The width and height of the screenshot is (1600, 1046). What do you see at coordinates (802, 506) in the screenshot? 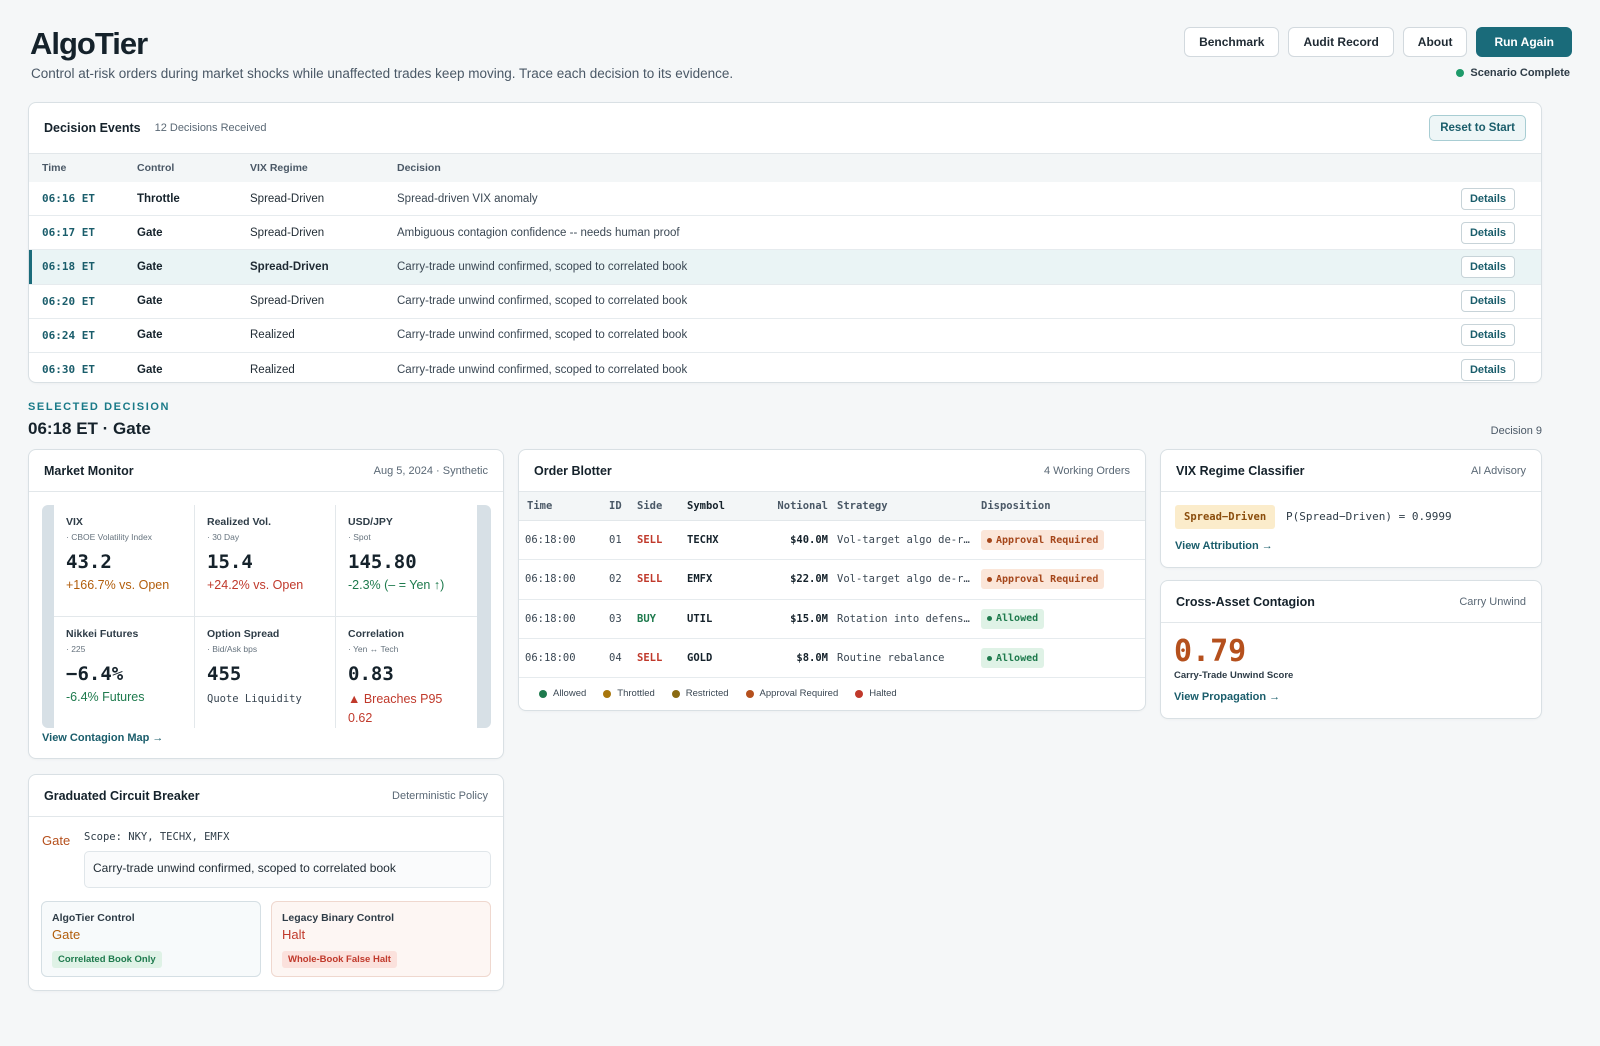
I see `col-notional: Notional` at bounding box center [802, 506].